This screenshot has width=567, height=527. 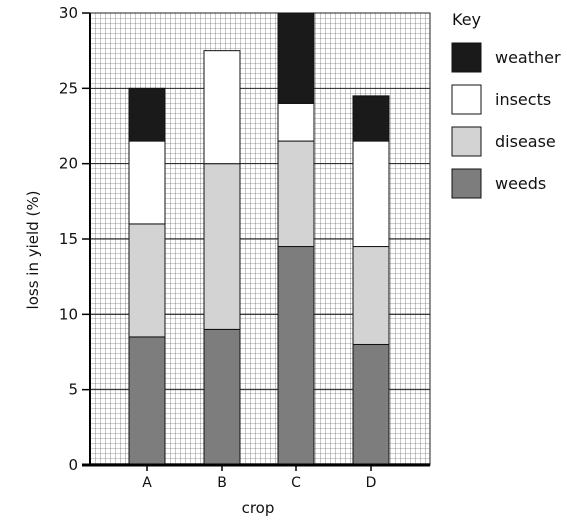 I want to click on y-tick-label: 25, so click(x=68, y=88).